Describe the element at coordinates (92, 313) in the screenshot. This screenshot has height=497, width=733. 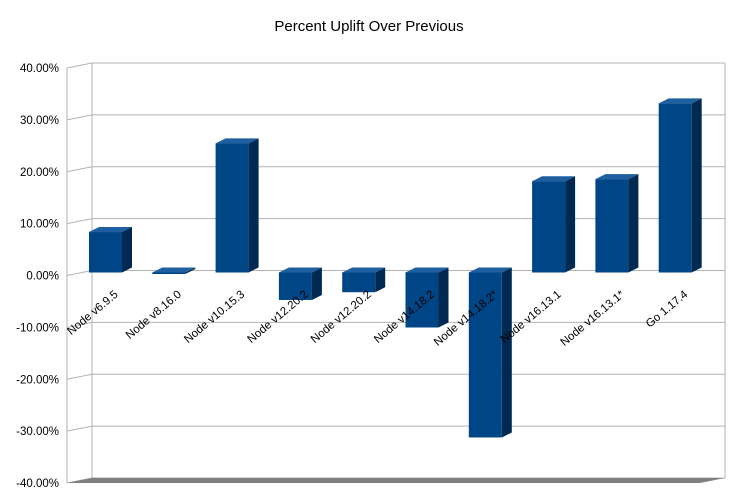
I see `x-tick-label: Node v6.9.5` at that location.